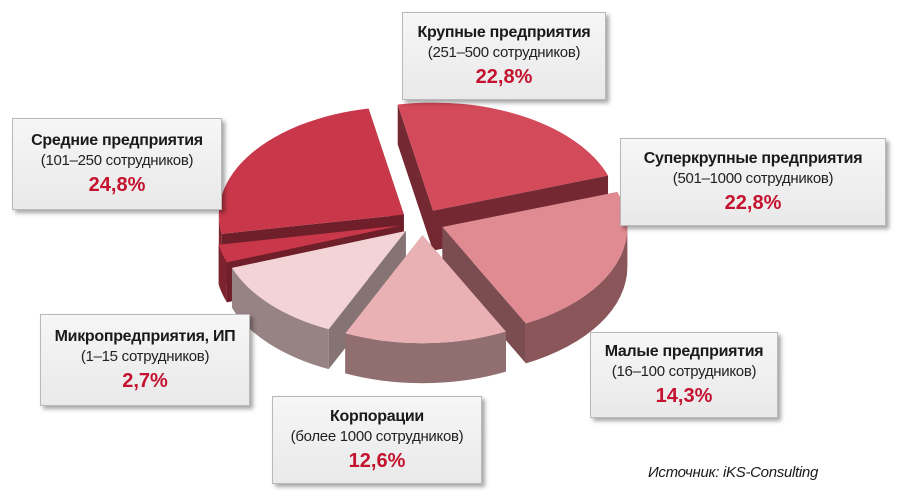 The height and width of the screenshot is (502, 900). Describe the element at coordinates (117, 160) in the screenshot. I see `slice-sub: (101–250 сотрудников)` at that location.